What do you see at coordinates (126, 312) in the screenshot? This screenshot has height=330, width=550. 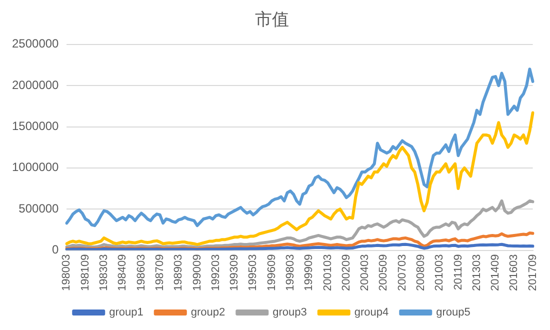 I see `legend-label: group1` at bounding box center [126, 312].